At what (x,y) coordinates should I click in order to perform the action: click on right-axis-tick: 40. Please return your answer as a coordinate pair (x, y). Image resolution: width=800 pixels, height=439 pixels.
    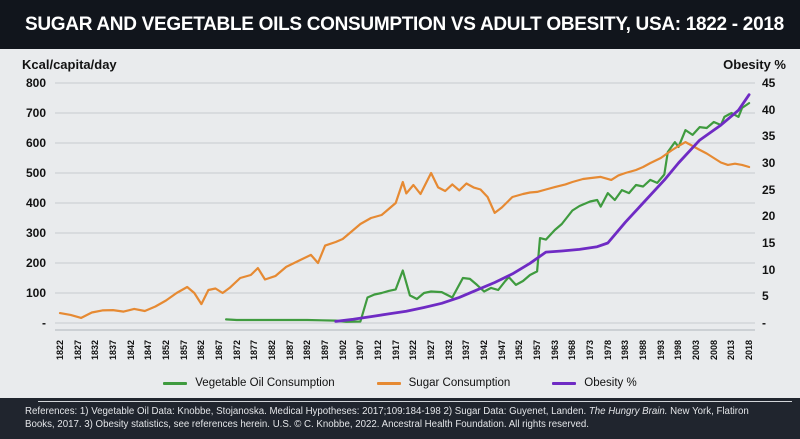
    Looking at the image, I should click on (769, 109).